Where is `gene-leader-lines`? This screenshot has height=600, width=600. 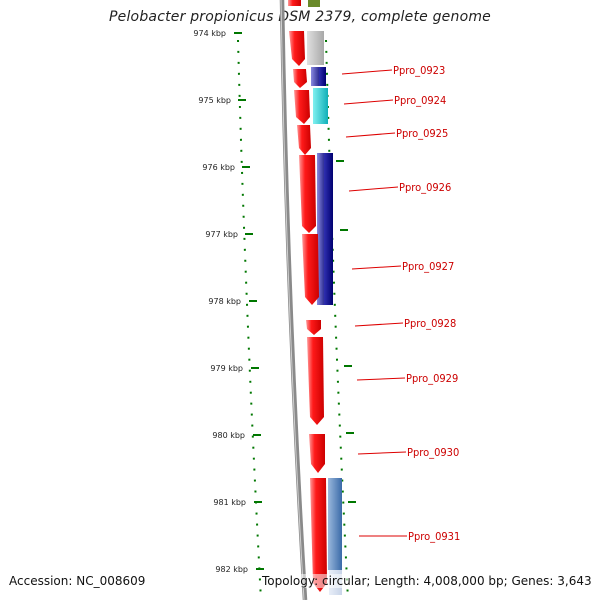
gene-leader-lines is located at coordinates (374, 303).